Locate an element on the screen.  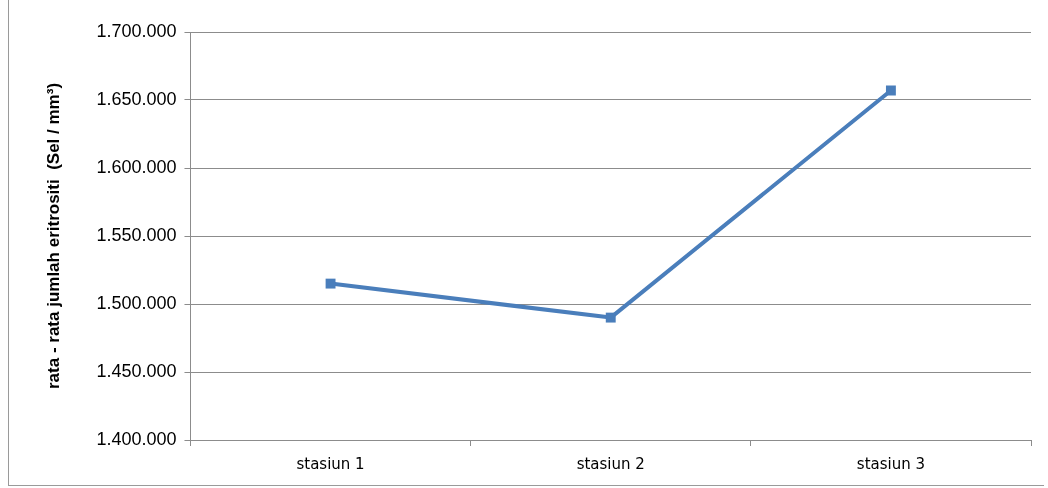
x-tick-label: stasiun 2 is located at coordinates (610, 463).